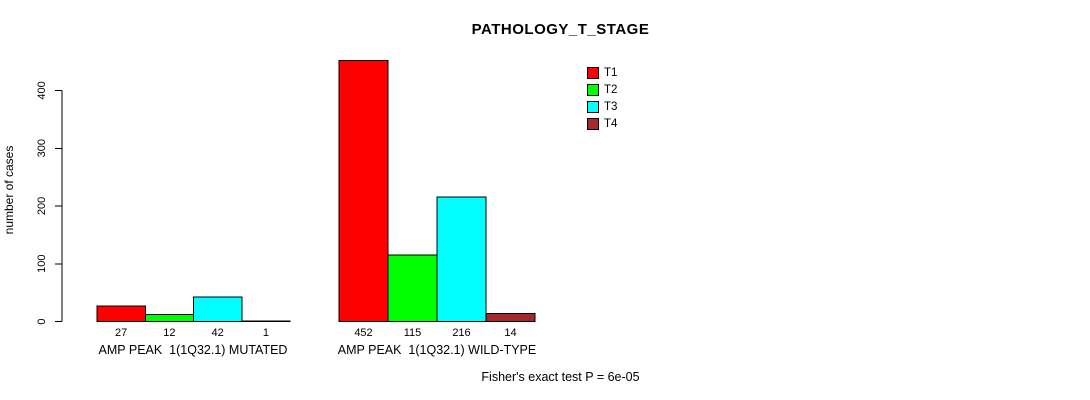 This screenshot has height=400, width=1090. What do you see at coordinates (9, 190) in the screenshot?
I see `y-axis-title: number of cases` at bounding box center [9, 190].